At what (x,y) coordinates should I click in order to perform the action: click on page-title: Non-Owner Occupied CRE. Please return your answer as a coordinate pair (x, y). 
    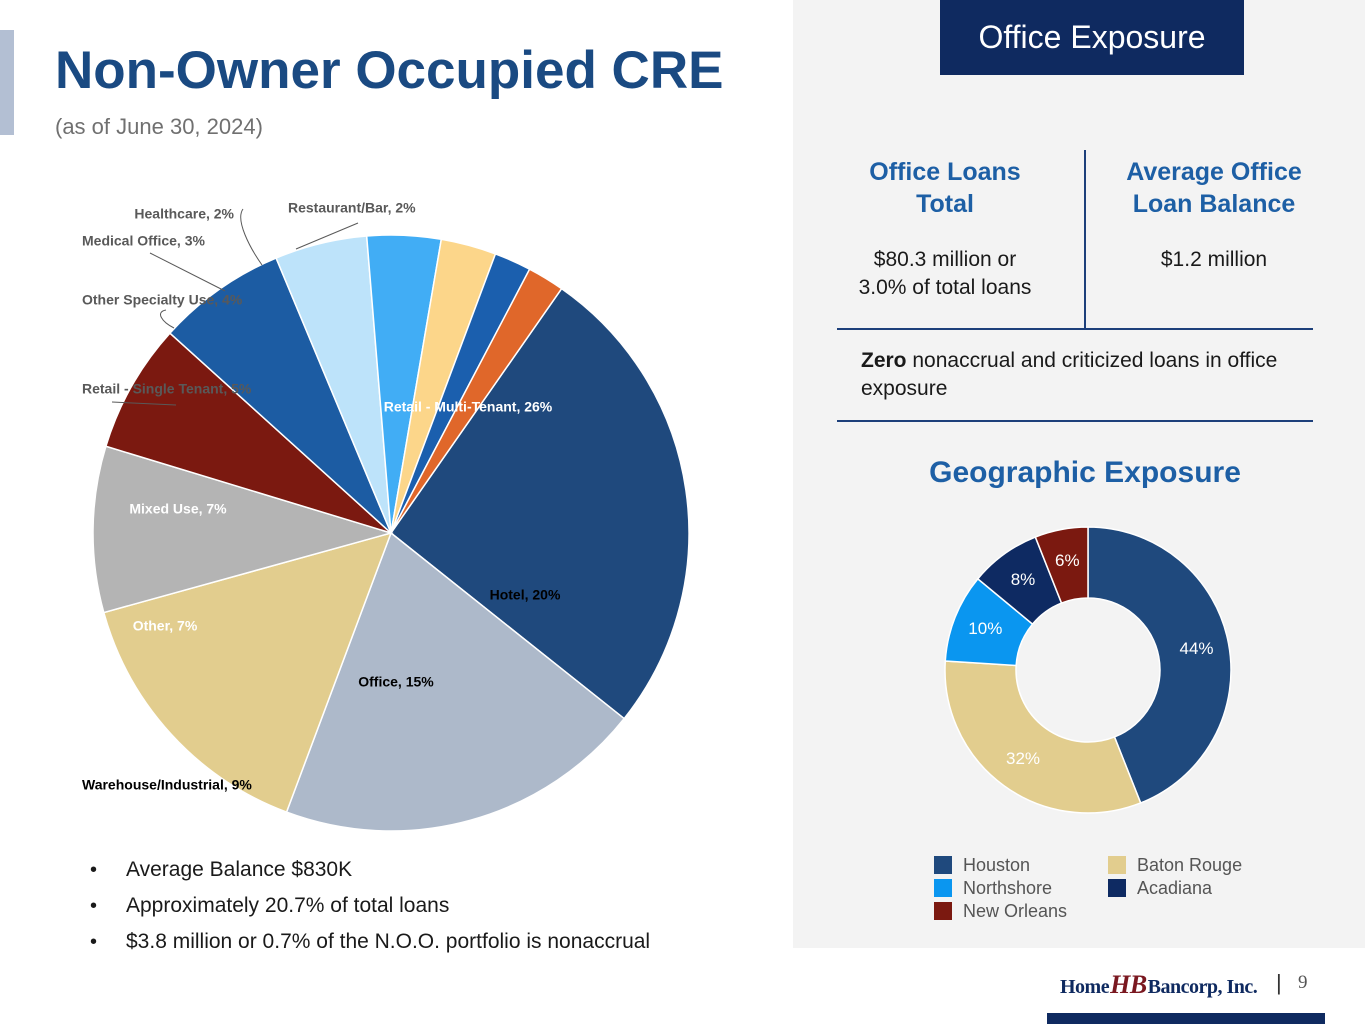
    Looking at the image, I should click on (389, 70).